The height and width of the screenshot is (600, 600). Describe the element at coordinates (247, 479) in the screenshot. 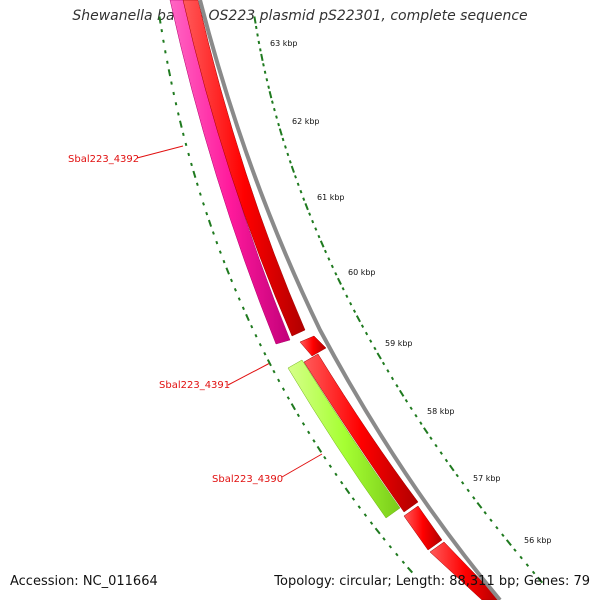

I see `gene-label-sbal223-4390: Sbal223_4390` at that location.